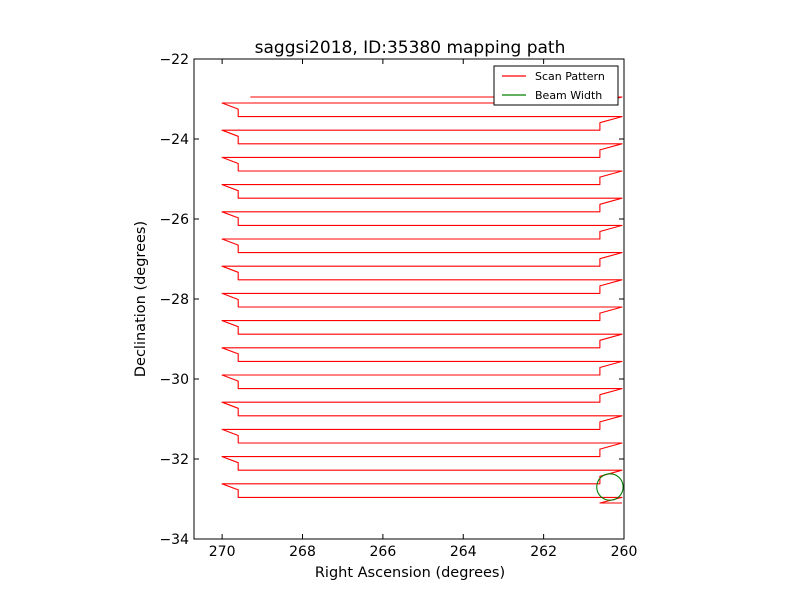 The width and height of the screenshot is (800, 600). What do you see at coordinates (174, 540) in the screenshot?
I see `y-tick-label: −34` at bounding box center [174, 540].